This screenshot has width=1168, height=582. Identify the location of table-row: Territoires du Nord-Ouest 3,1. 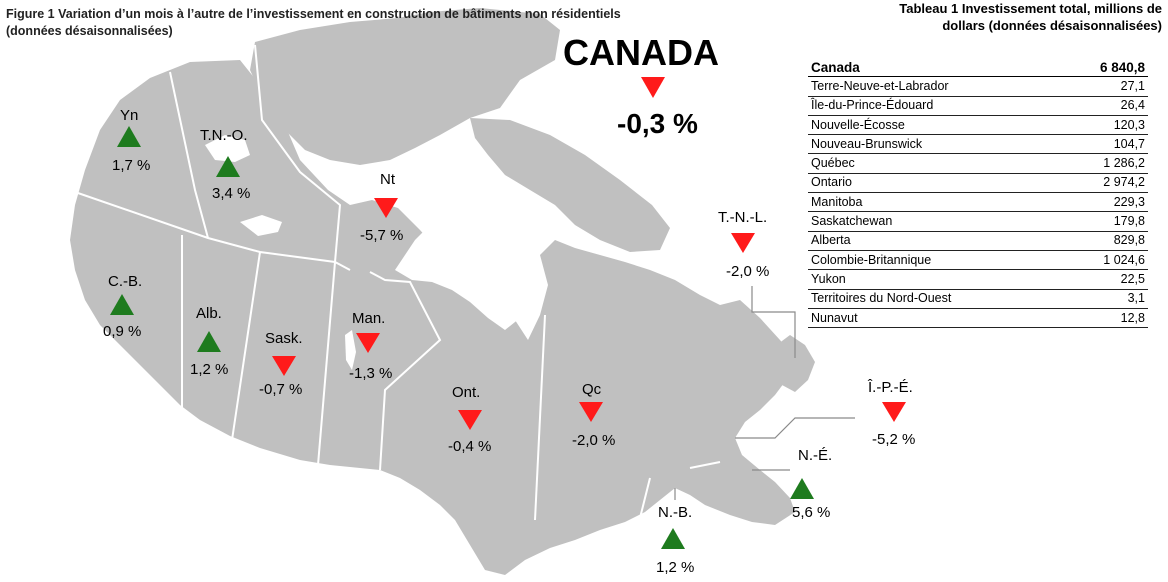
(978, 299).